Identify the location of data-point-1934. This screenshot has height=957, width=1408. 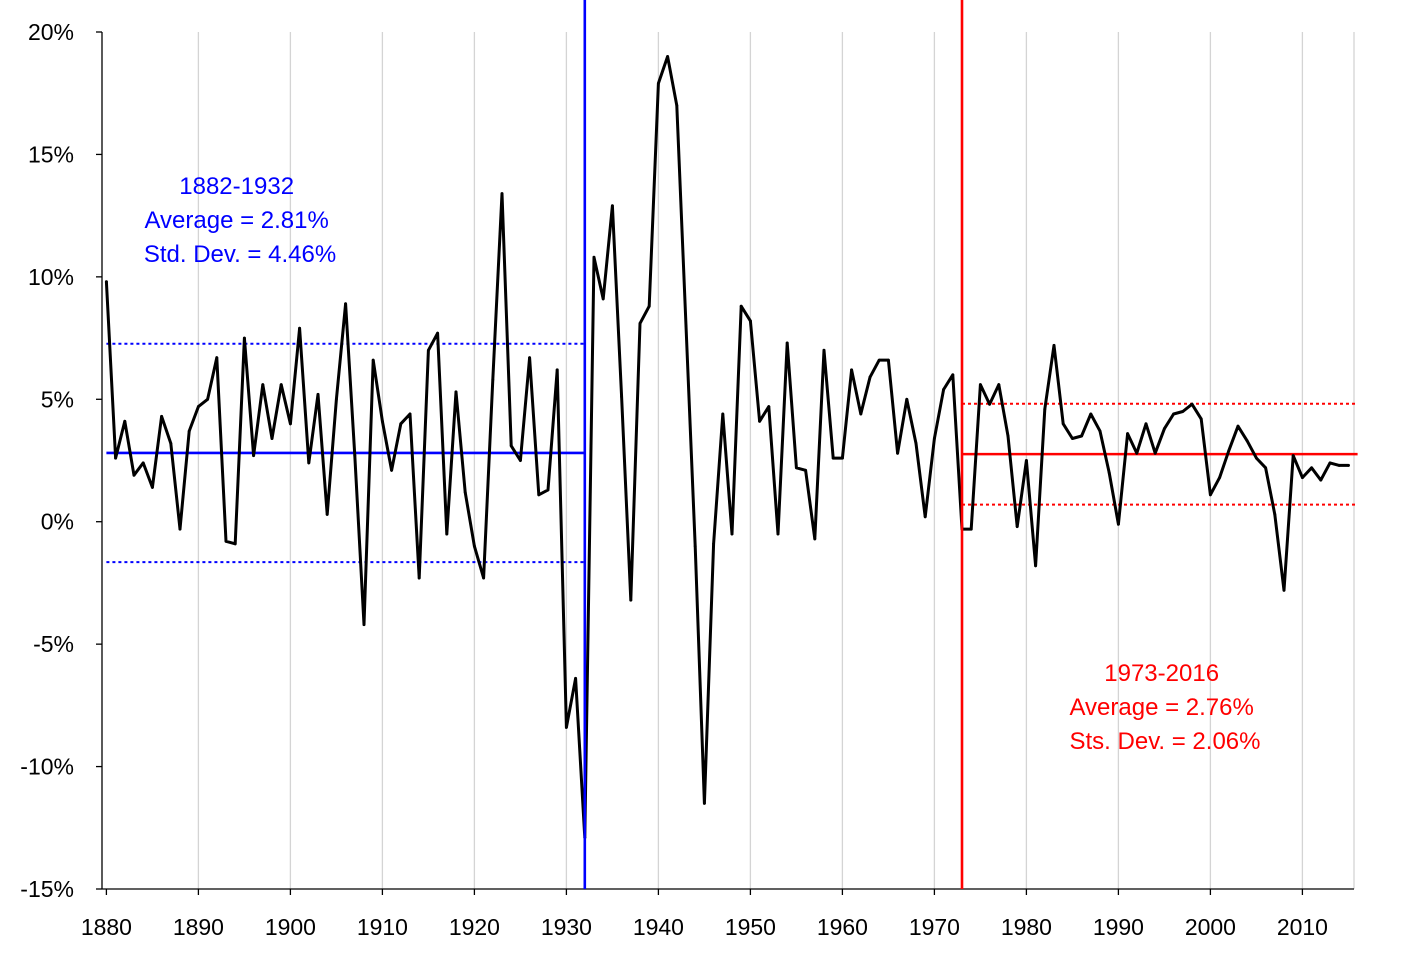
(603, 299).